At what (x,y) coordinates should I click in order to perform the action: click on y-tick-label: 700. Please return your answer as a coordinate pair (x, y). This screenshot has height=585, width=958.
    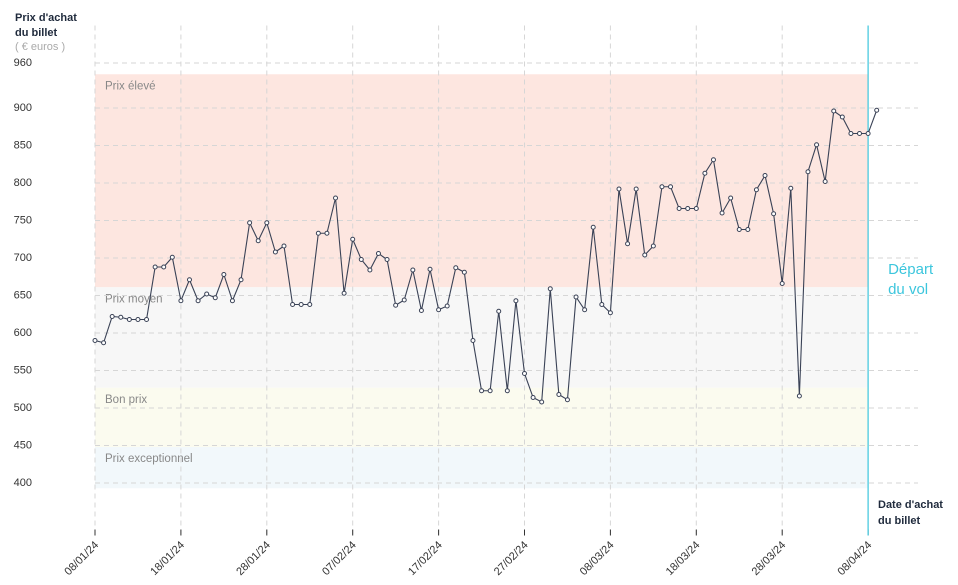
    Looking at the image, I should click on (23, 258).